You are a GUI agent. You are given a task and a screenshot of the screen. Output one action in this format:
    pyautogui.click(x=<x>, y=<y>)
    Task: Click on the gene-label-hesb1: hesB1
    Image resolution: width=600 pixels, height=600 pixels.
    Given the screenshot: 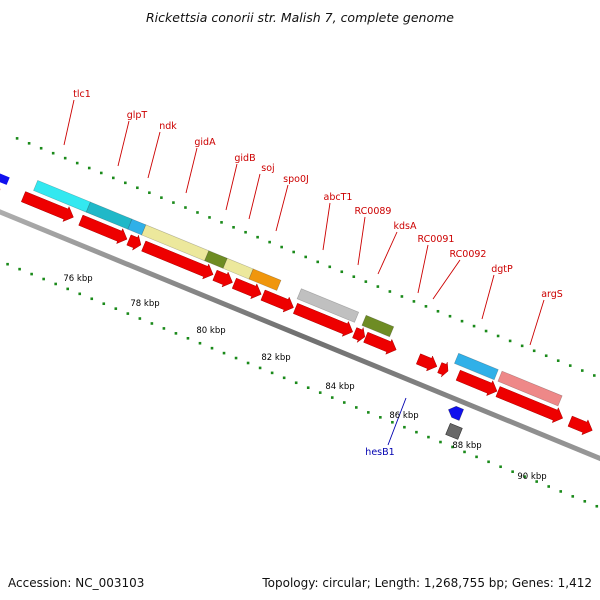 What is the action you would take?
    pyautogui.click(x=379, y=452)
    